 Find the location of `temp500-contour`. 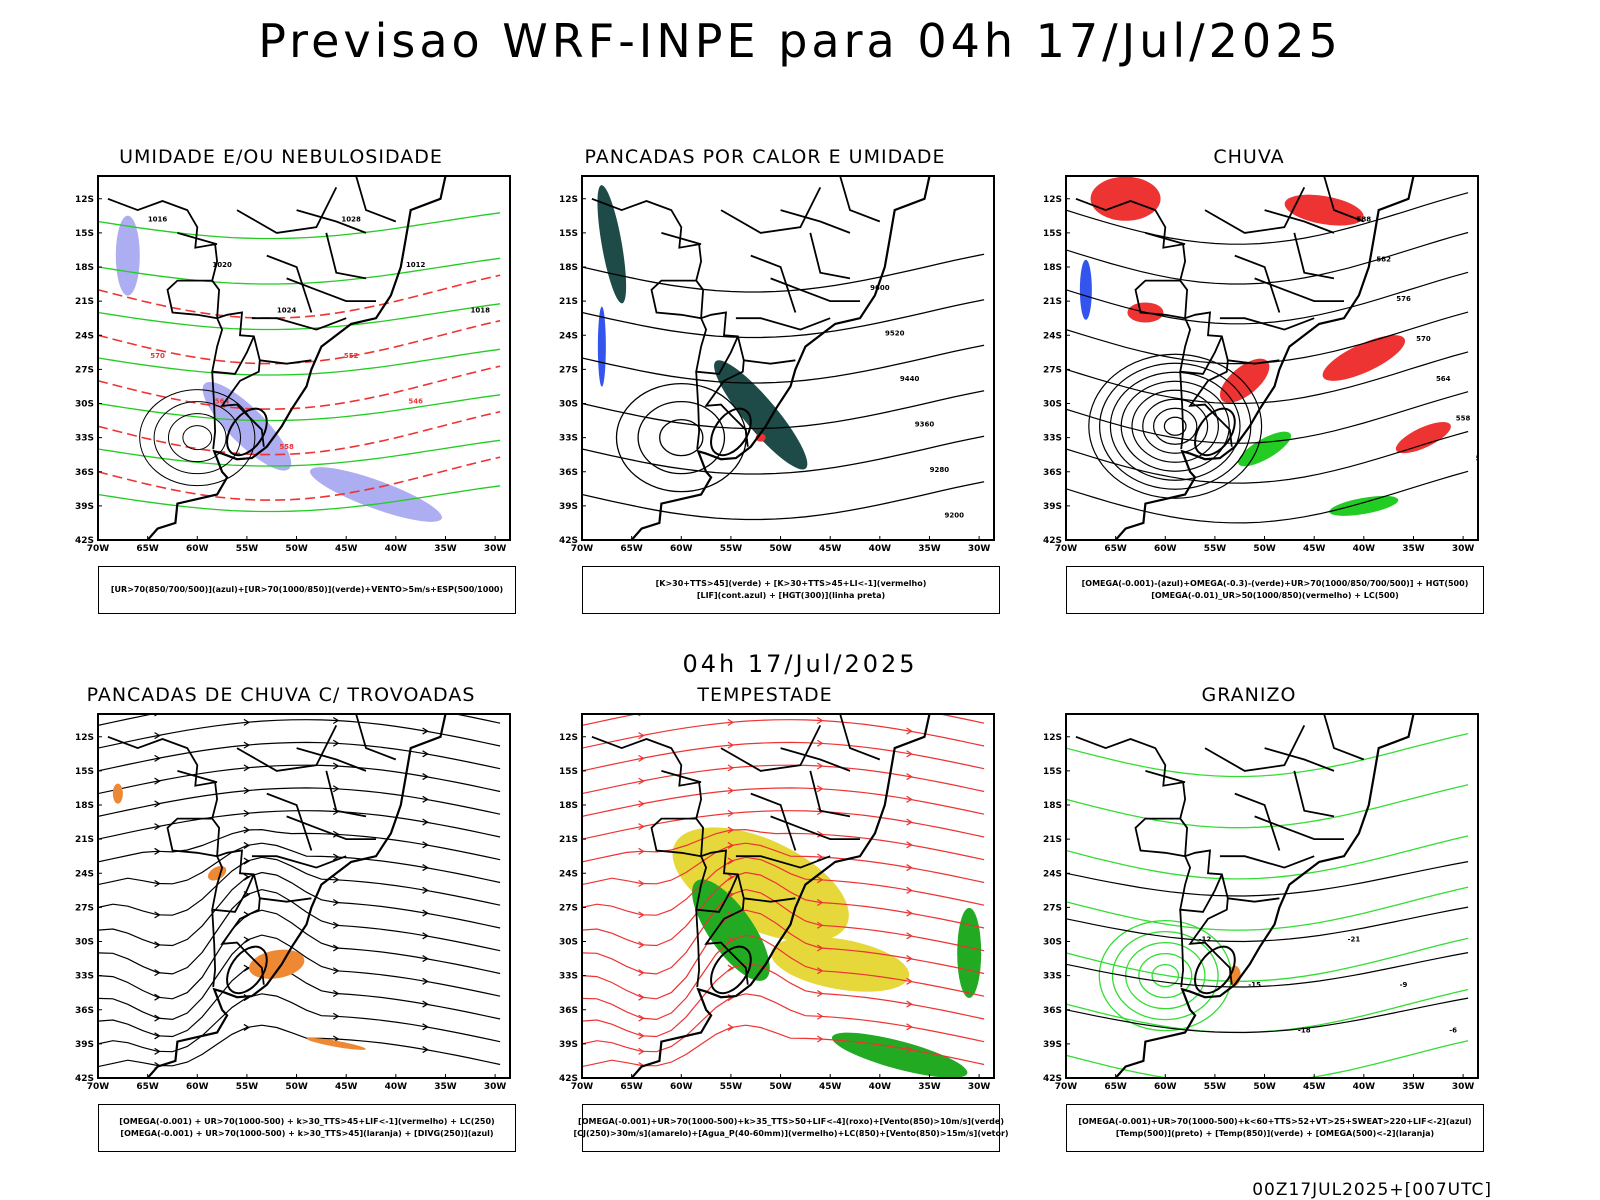

temp500-contour is located at coordinates (1267, 970).